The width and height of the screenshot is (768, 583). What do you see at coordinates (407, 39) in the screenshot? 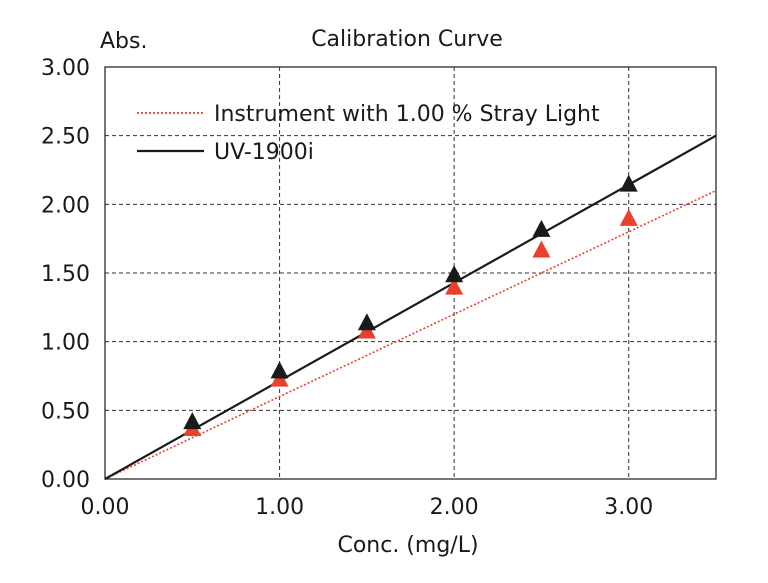
I see `chart-title: Calibration Curve` at bounding box center [407, 39].